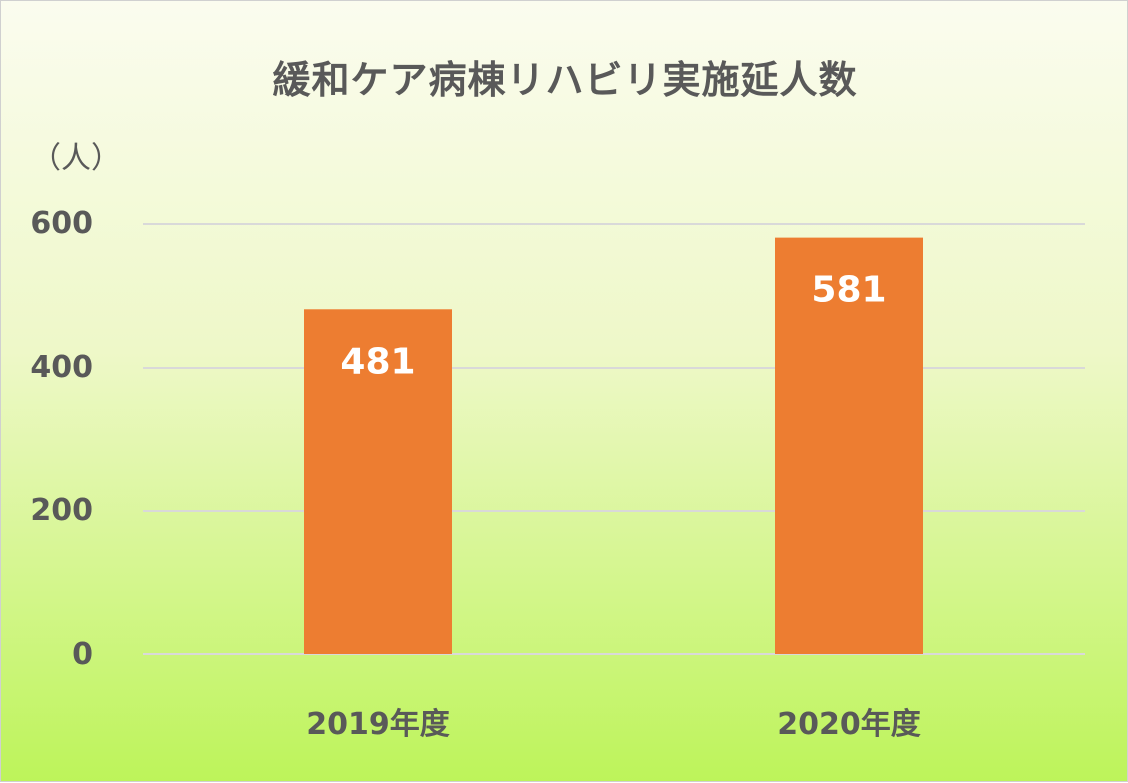 Image resolution: width=1128 pixels, height=783 pixels. What do you see at coordinates (82, 654) in the screenshot?
I see `y-tick-label: 0` at bounding box center [82, 654].